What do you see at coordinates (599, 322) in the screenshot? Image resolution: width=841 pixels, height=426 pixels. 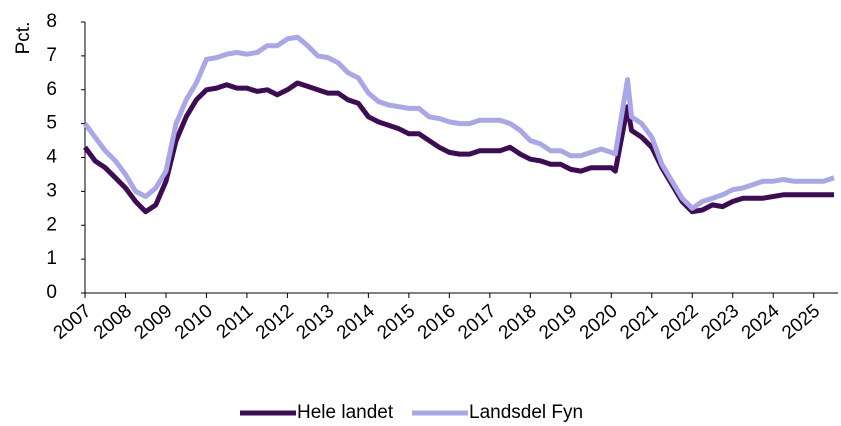 I see `x-tick-label: 2020` at bounding box center [599, 322].